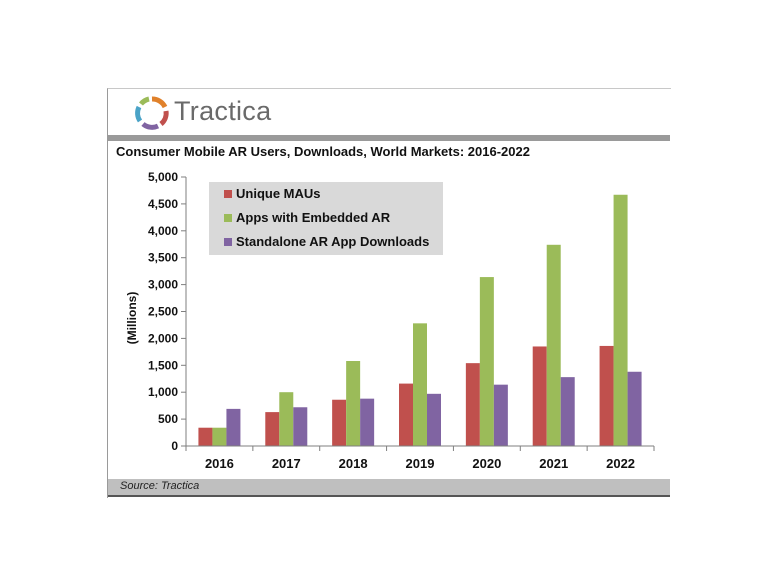 Image resolution: width=782 pixels, height=567 pixels. Describe the element at coordinates (163, 285) in the screenshot. I see `y-tick-label: 3,000` at that location.